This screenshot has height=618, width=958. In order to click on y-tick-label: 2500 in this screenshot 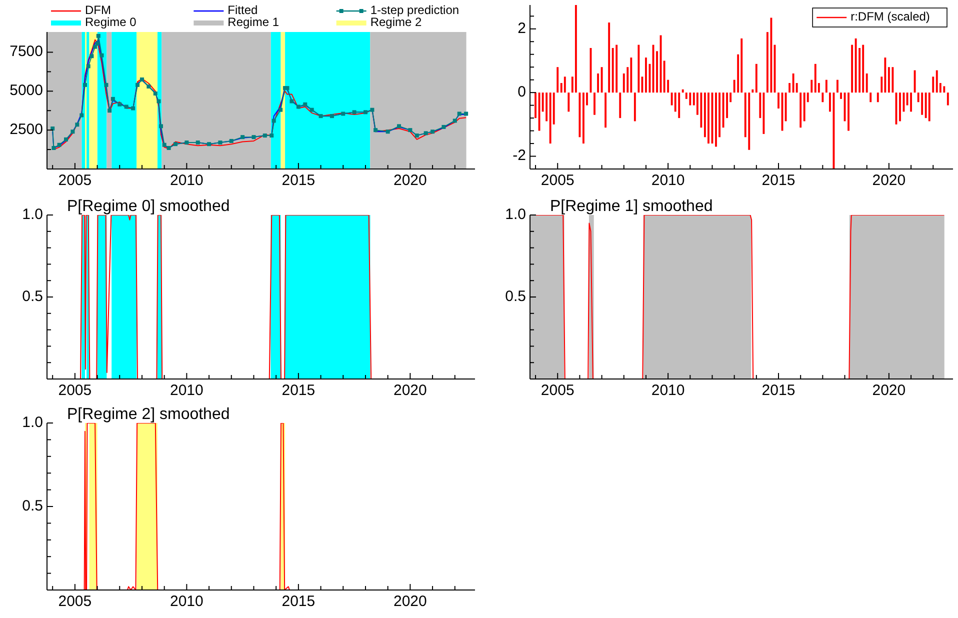, I will do `click(26, 129)`.